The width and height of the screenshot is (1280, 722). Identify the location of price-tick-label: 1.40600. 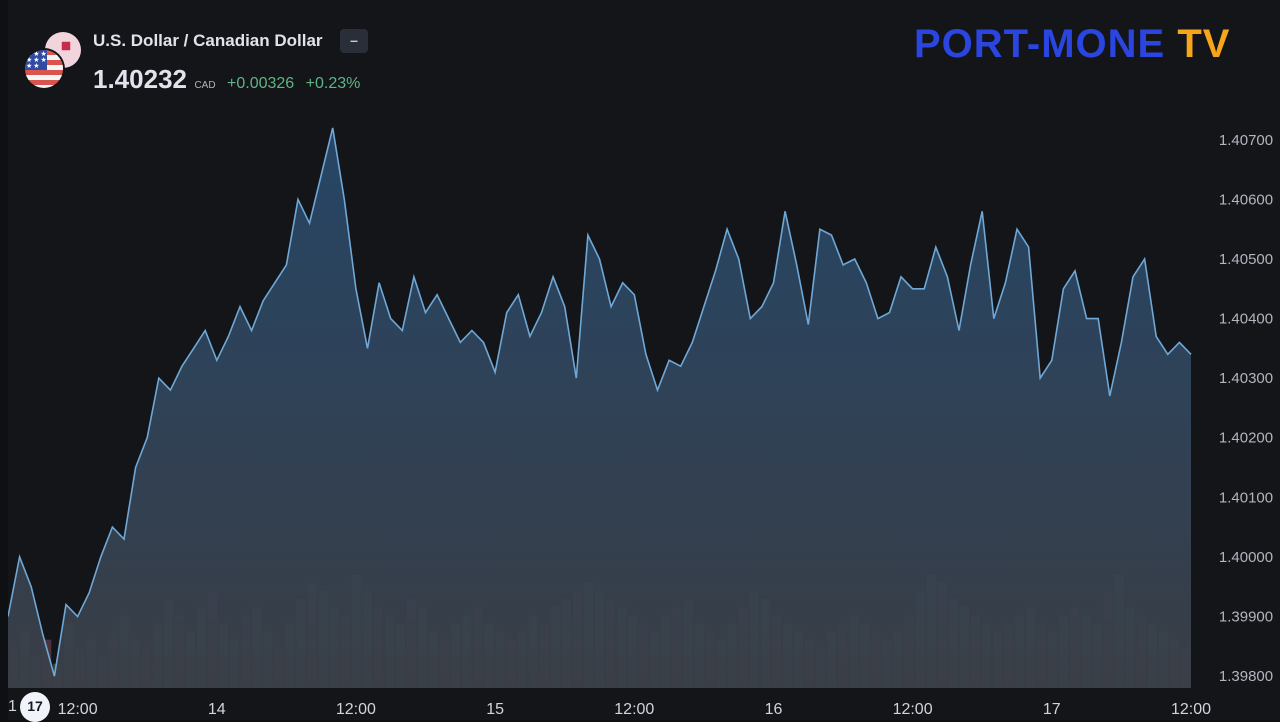
(1246, 199).